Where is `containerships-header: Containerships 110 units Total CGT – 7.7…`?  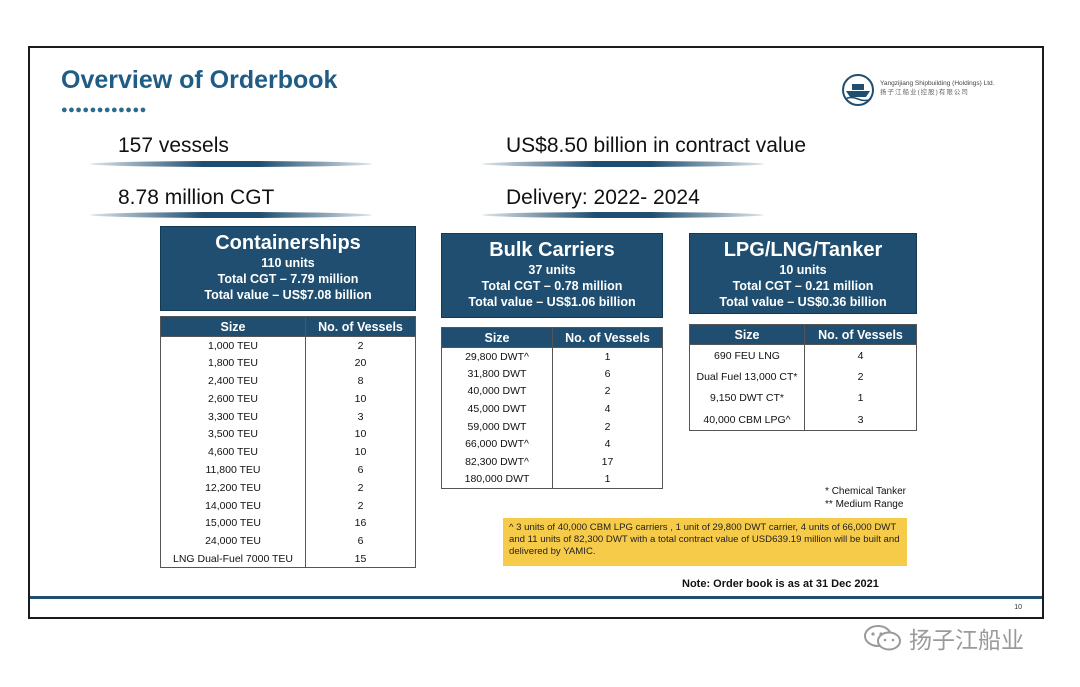
containerships-header: Containerships 110 units Total CGT – 7.7… is located at coordinates (288, 268).